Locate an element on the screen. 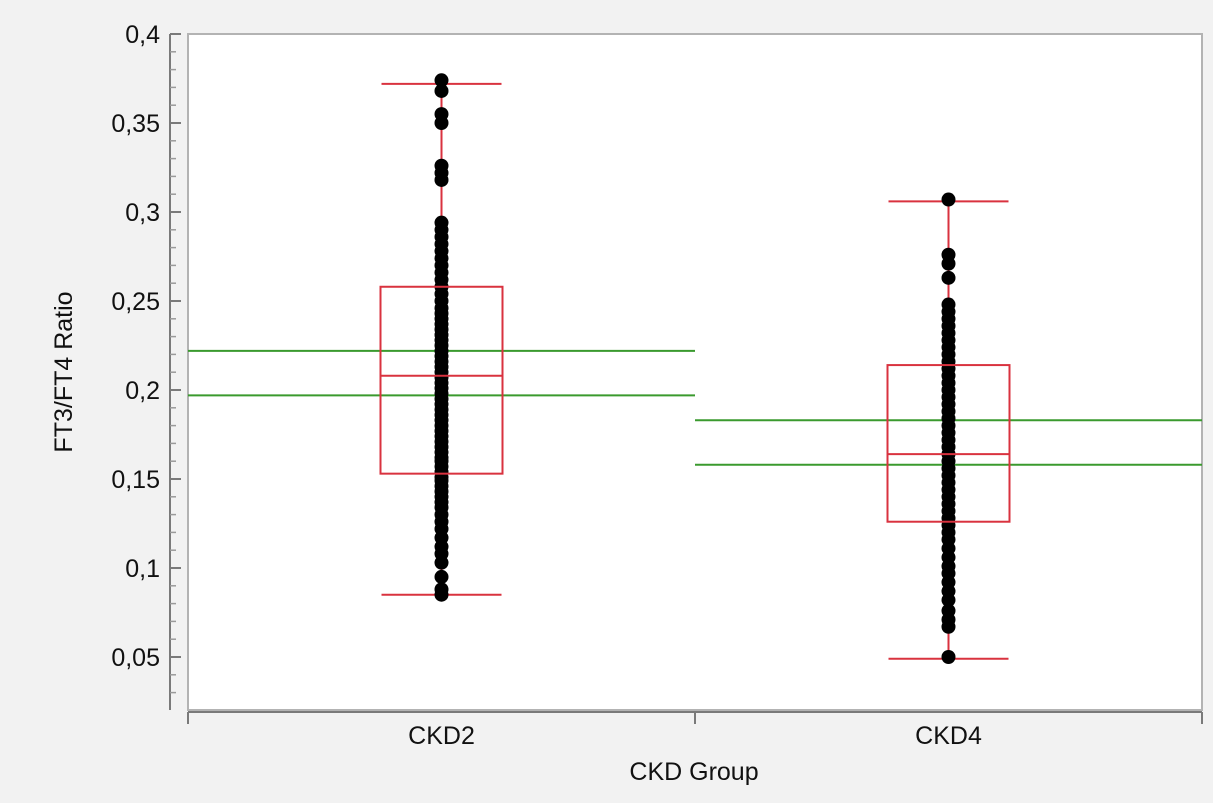 The width and height of the screenshot is (1213, 803). y-tick-label: 0,05 is located at coordinates (135, 658).